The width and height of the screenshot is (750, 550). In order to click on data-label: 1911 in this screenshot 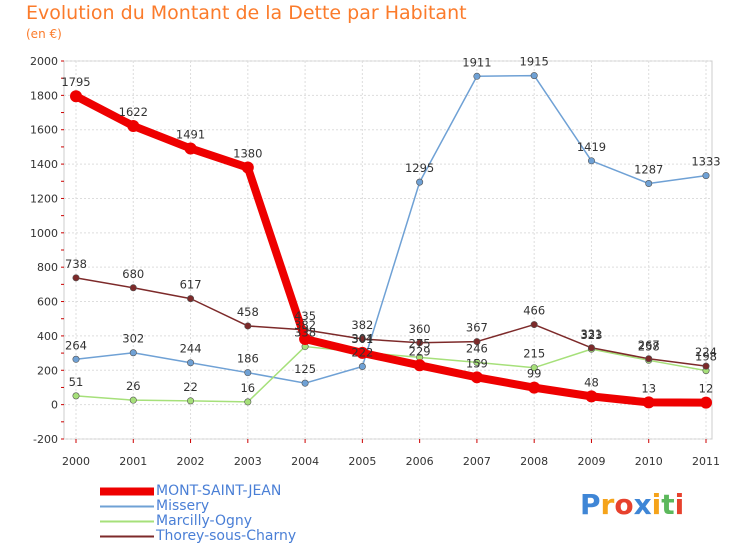, I will do `click(476, 62)`.